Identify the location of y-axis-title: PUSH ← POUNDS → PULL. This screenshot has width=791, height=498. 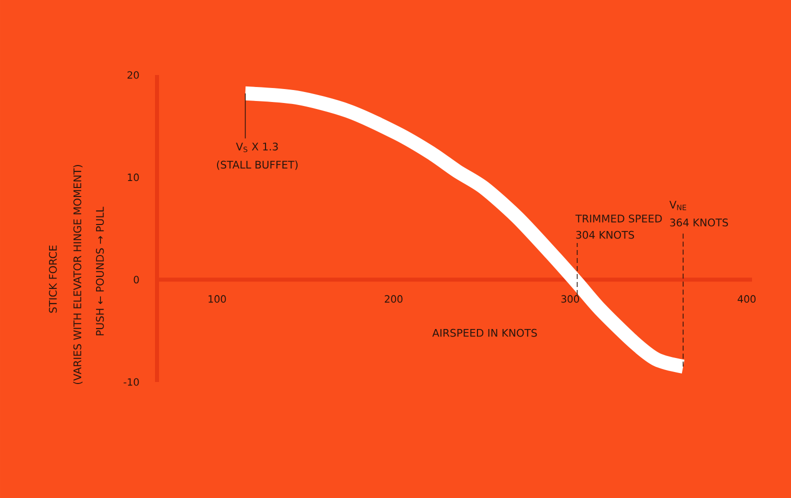
(100, 271).